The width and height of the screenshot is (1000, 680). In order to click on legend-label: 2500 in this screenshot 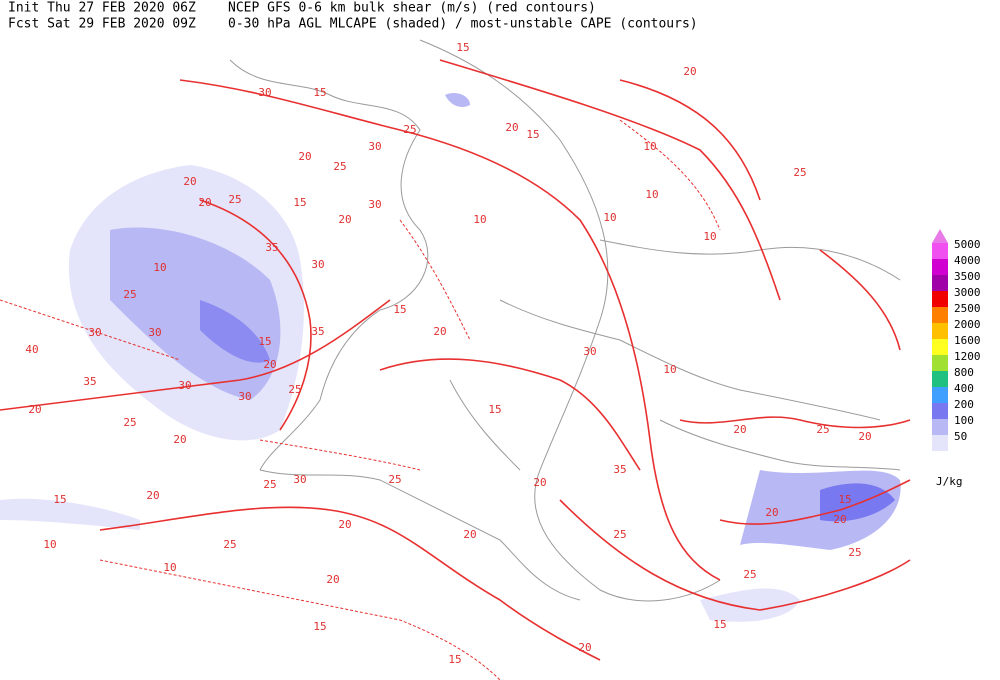, I will do `click(967, 308)`.